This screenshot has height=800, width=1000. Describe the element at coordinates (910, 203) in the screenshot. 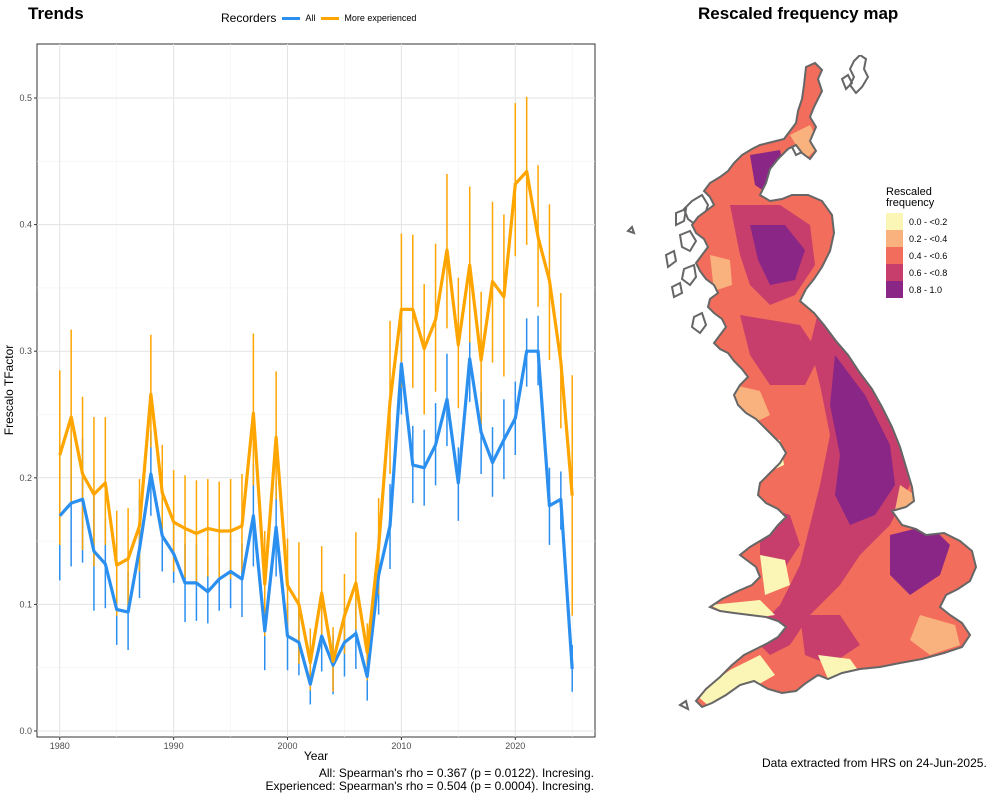

I see `map-legend-title-line2: frequency` at that location.